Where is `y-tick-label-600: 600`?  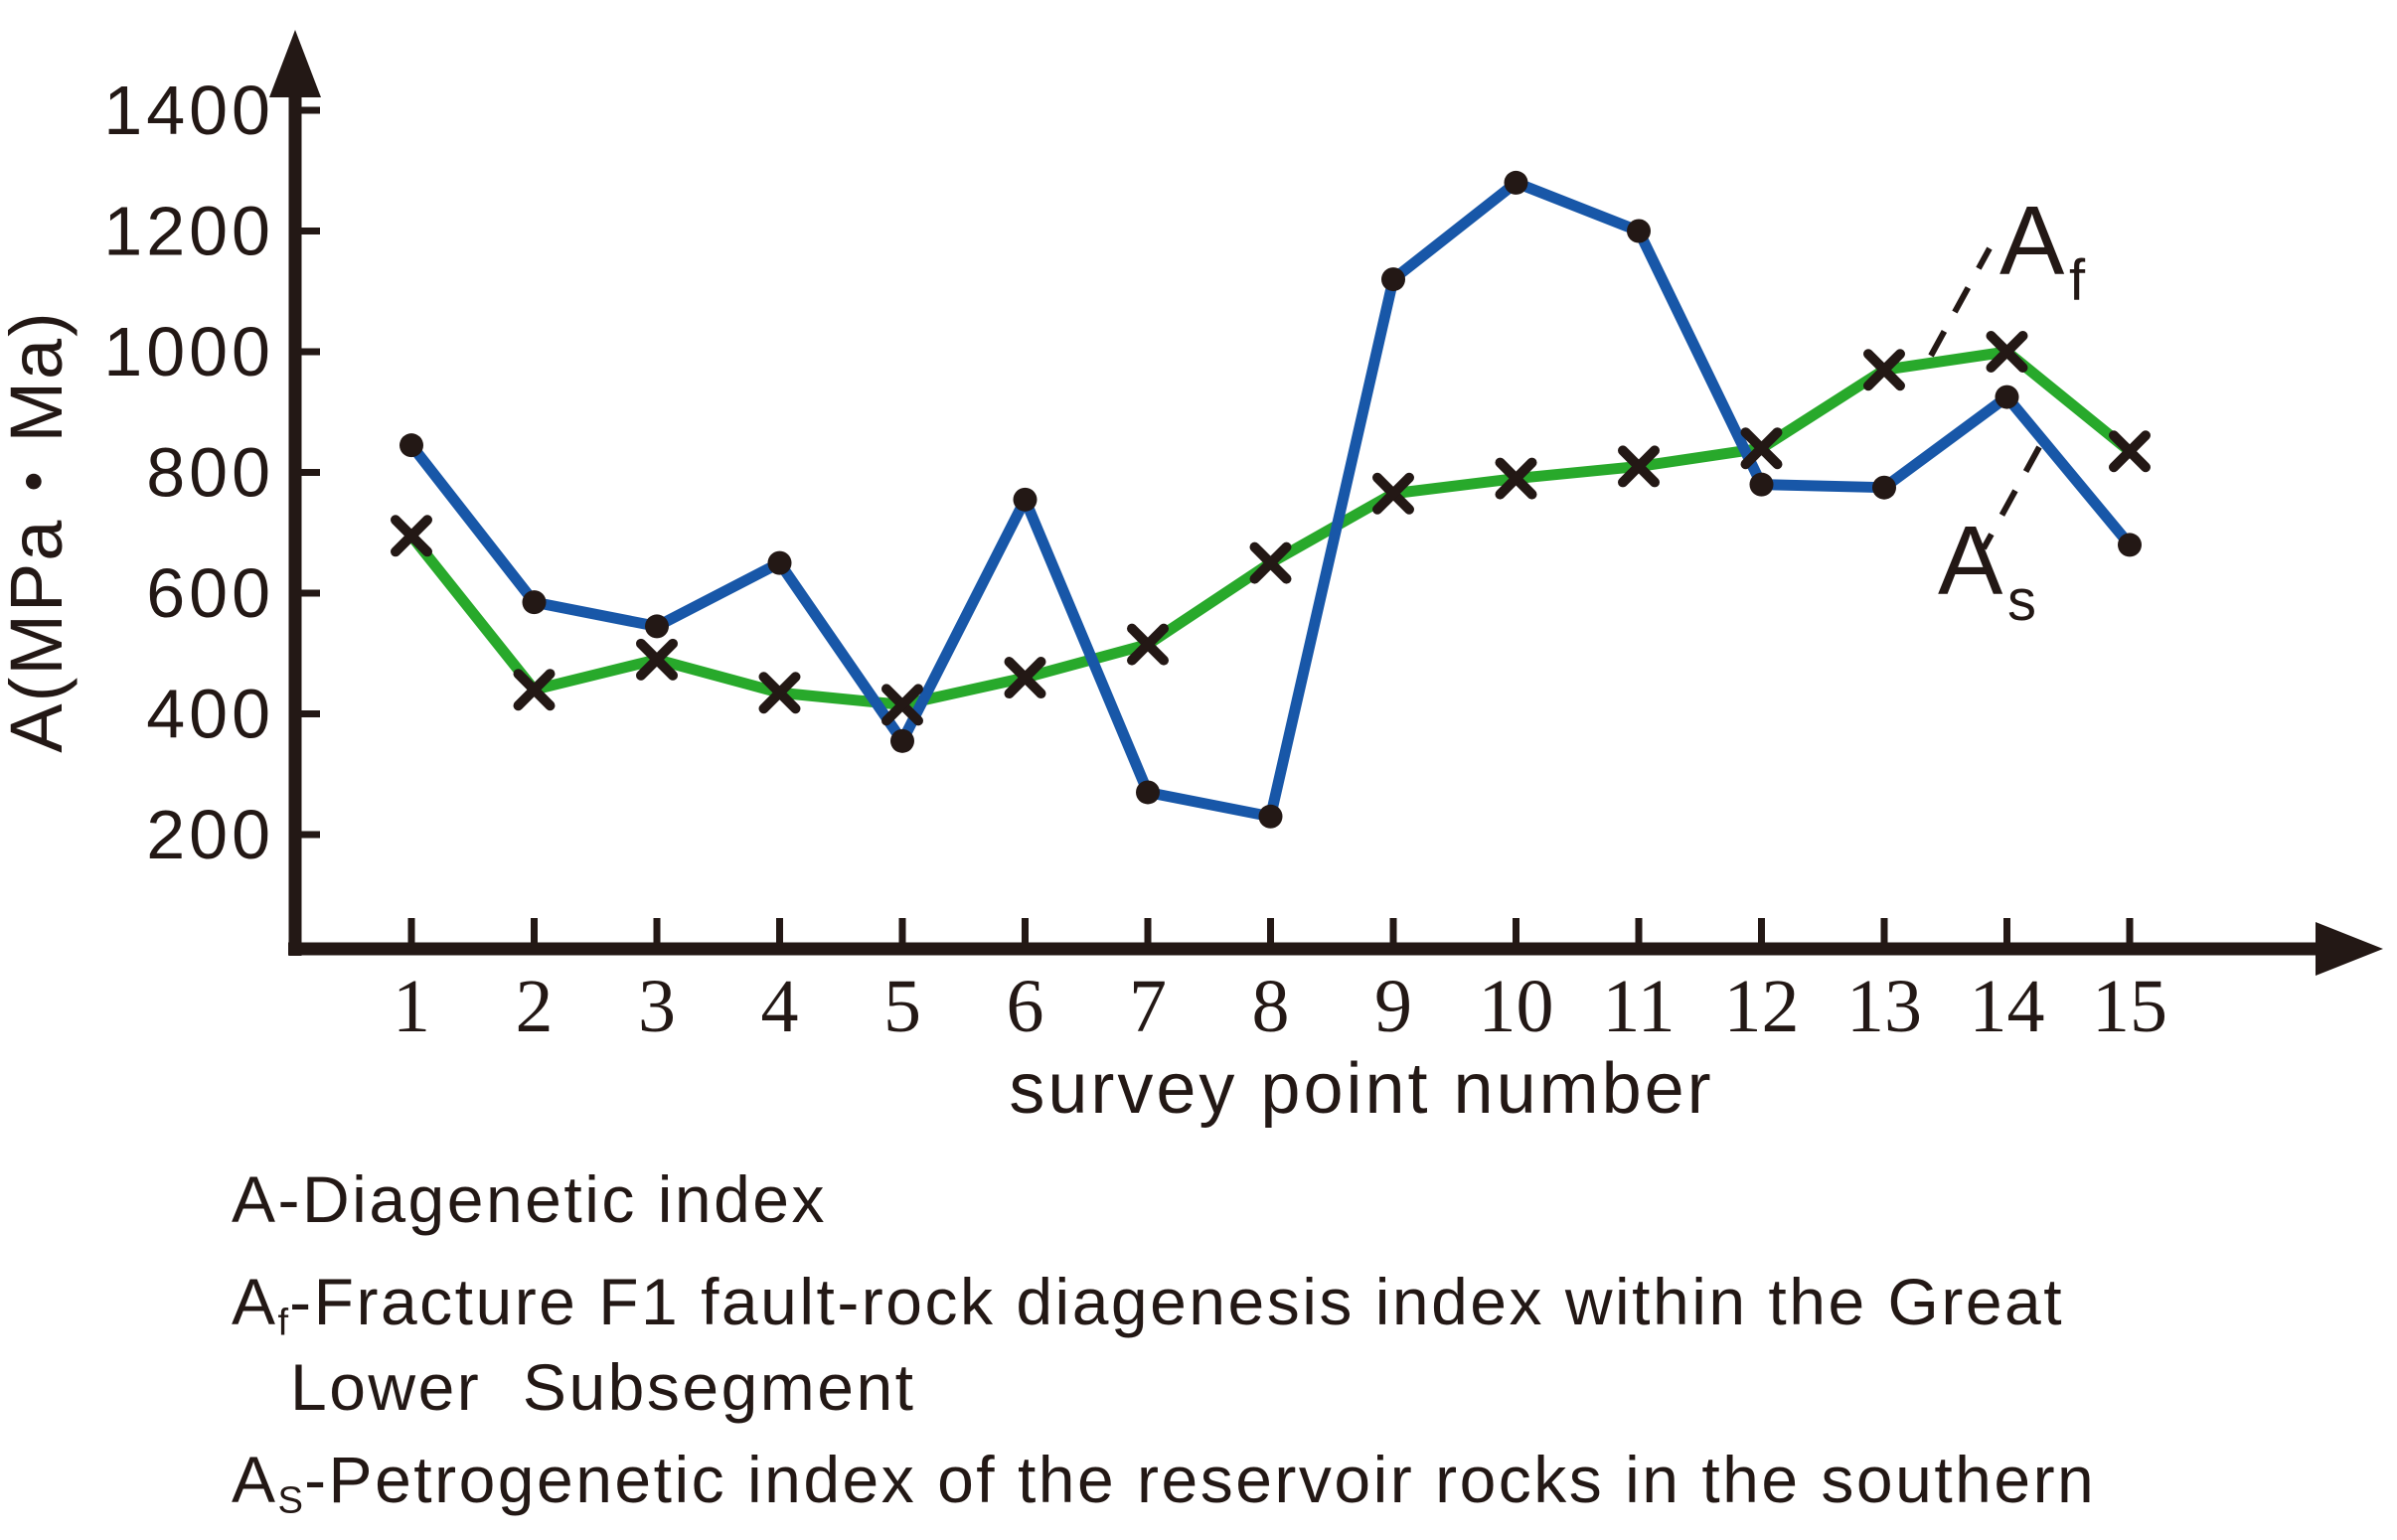
y-tick-label-600: 600 is located at coordinates (210, 593).